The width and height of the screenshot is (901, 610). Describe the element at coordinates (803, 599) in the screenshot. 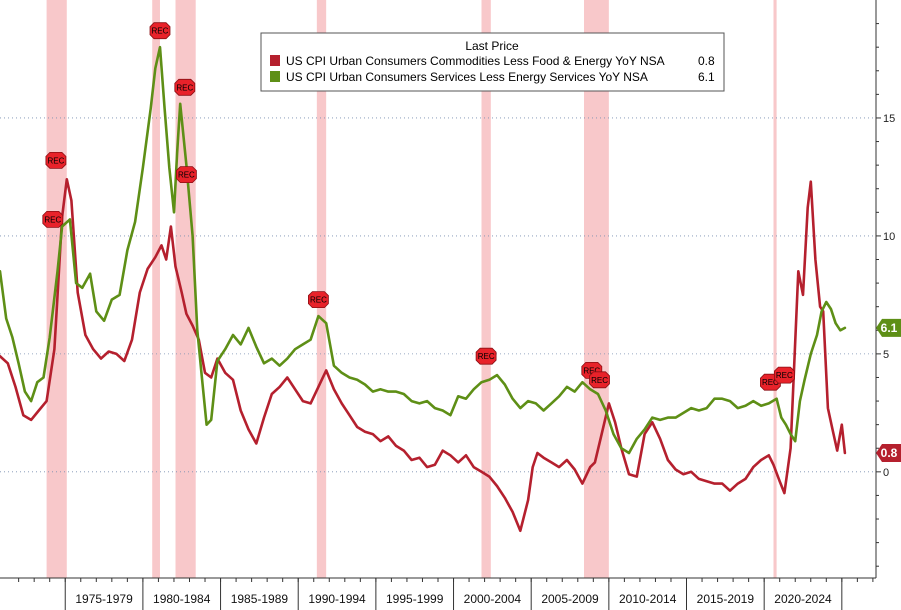

I see `x-period-label: 2020-2024` at that location.